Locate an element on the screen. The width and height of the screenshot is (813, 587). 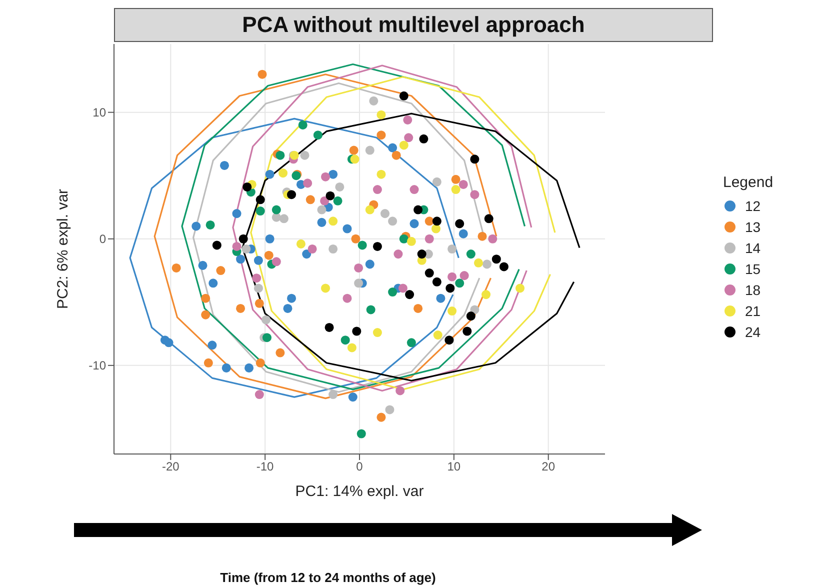
legend-label: 18 is located at coordinates (753, 290).